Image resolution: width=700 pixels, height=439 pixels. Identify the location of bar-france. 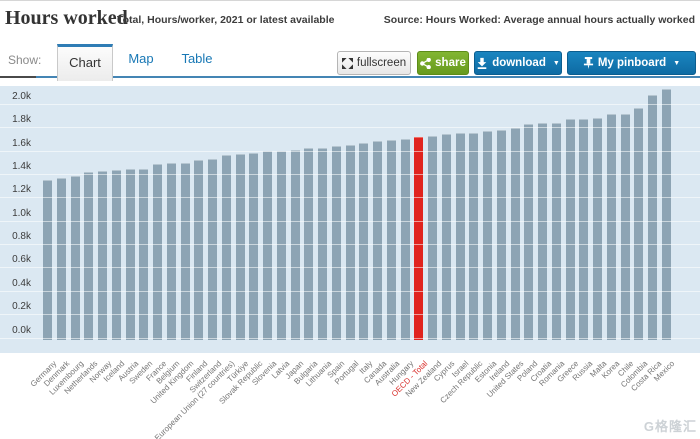
(157, 252).